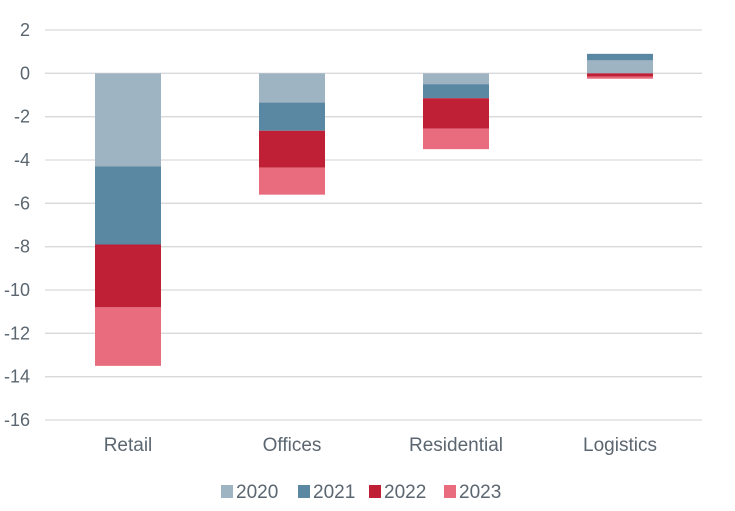 This screenshot has width=735, height=511. Describe the element at coordinates (128, 205) in the screenshot. I see `bar-segment-retail-2021` at that location.